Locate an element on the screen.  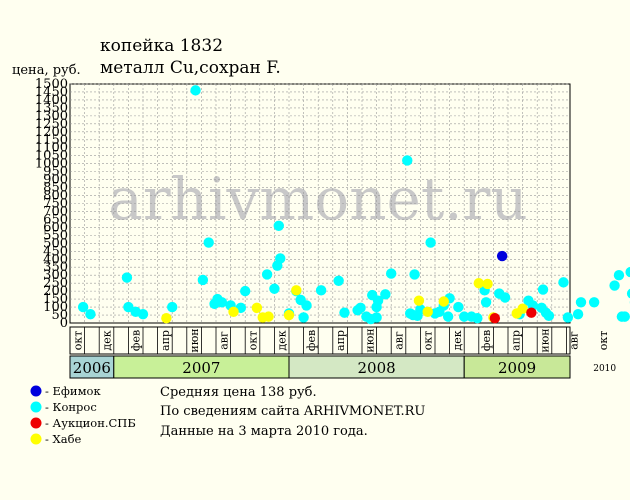
chart-title-line1: копейка 1832 is located at coordinates (161, 46).